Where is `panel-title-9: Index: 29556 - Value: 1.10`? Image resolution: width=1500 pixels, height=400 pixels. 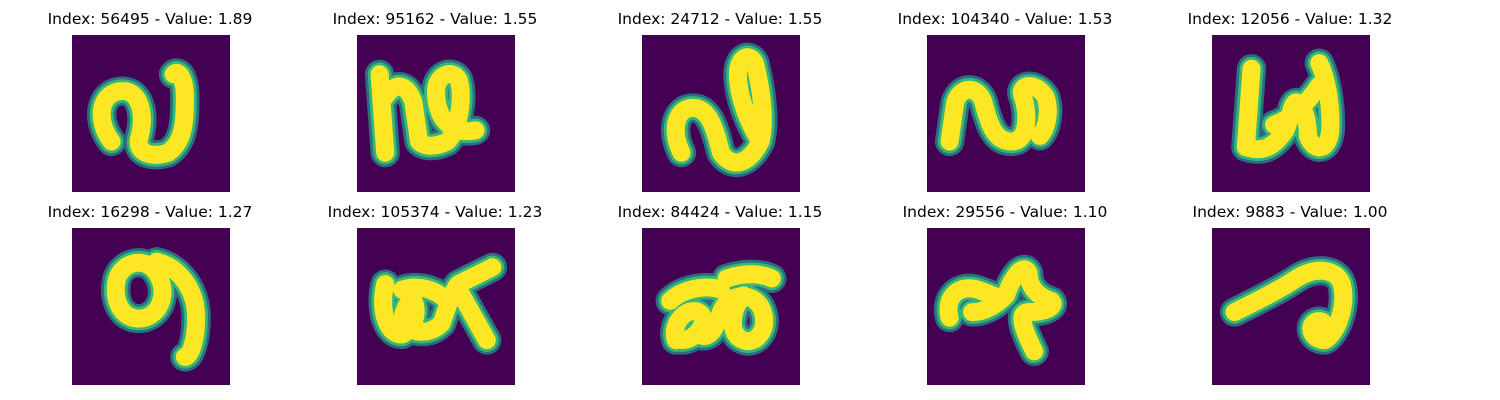
panel-title-9: Index: 29556 - Value: 1.10 is located at coordinates (1005, 212).